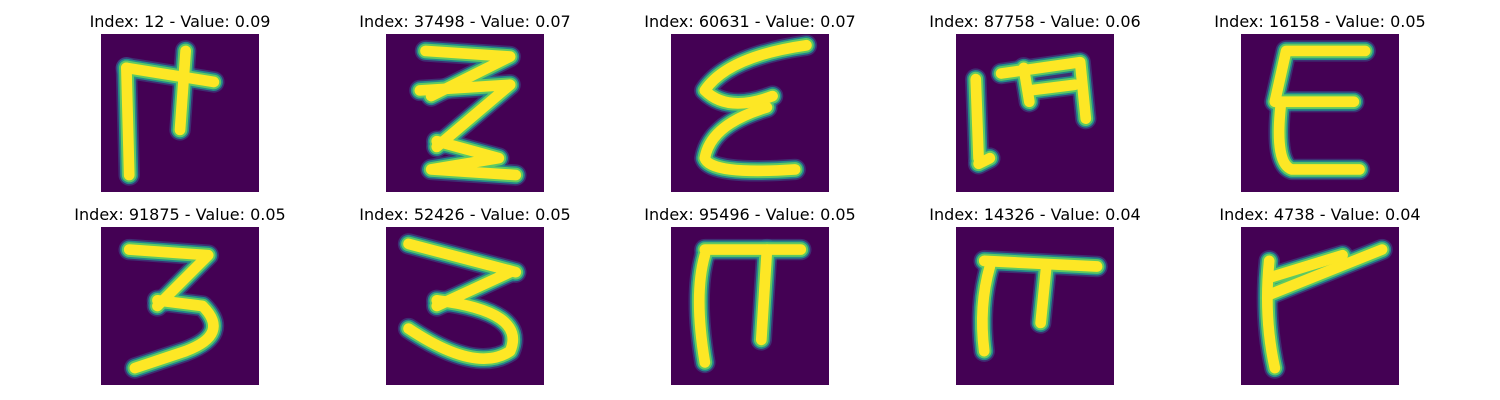 Image resolution: width=1500 pixels, height=400 pixels. I want to click on image-panel: Index: 87758 - Value: 0.06, so click(1035, 102).